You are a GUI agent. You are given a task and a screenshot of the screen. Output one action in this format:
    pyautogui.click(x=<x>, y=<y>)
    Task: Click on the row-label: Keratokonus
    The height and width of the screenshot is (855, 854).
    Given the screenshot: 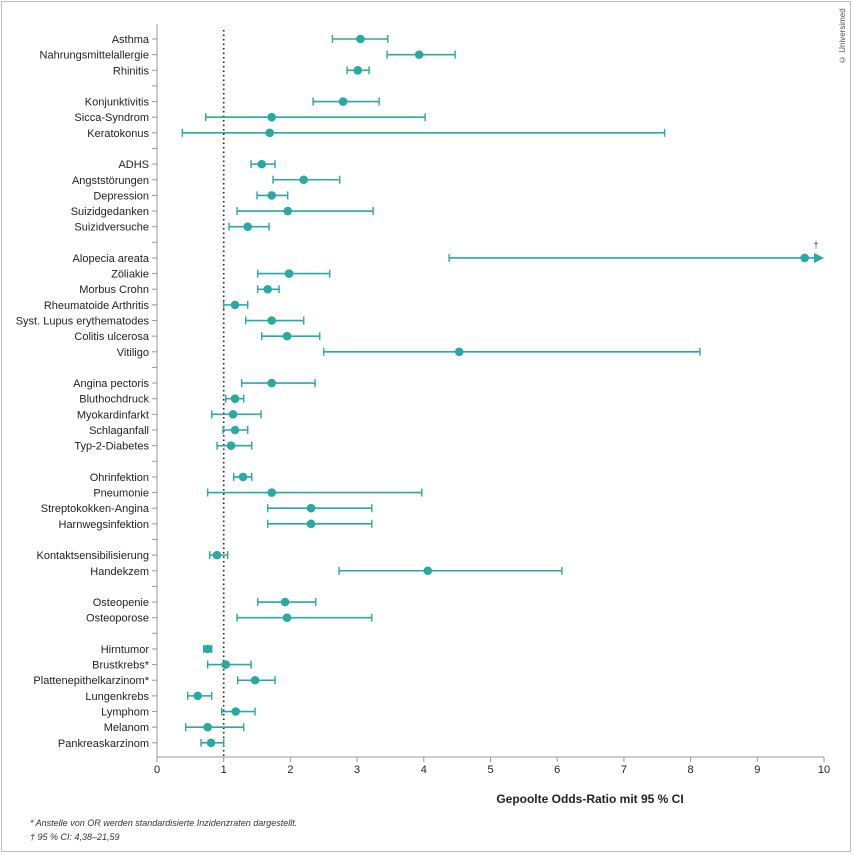 What is the action you would take?
    pyautogui.click(x=118, y=134)
    